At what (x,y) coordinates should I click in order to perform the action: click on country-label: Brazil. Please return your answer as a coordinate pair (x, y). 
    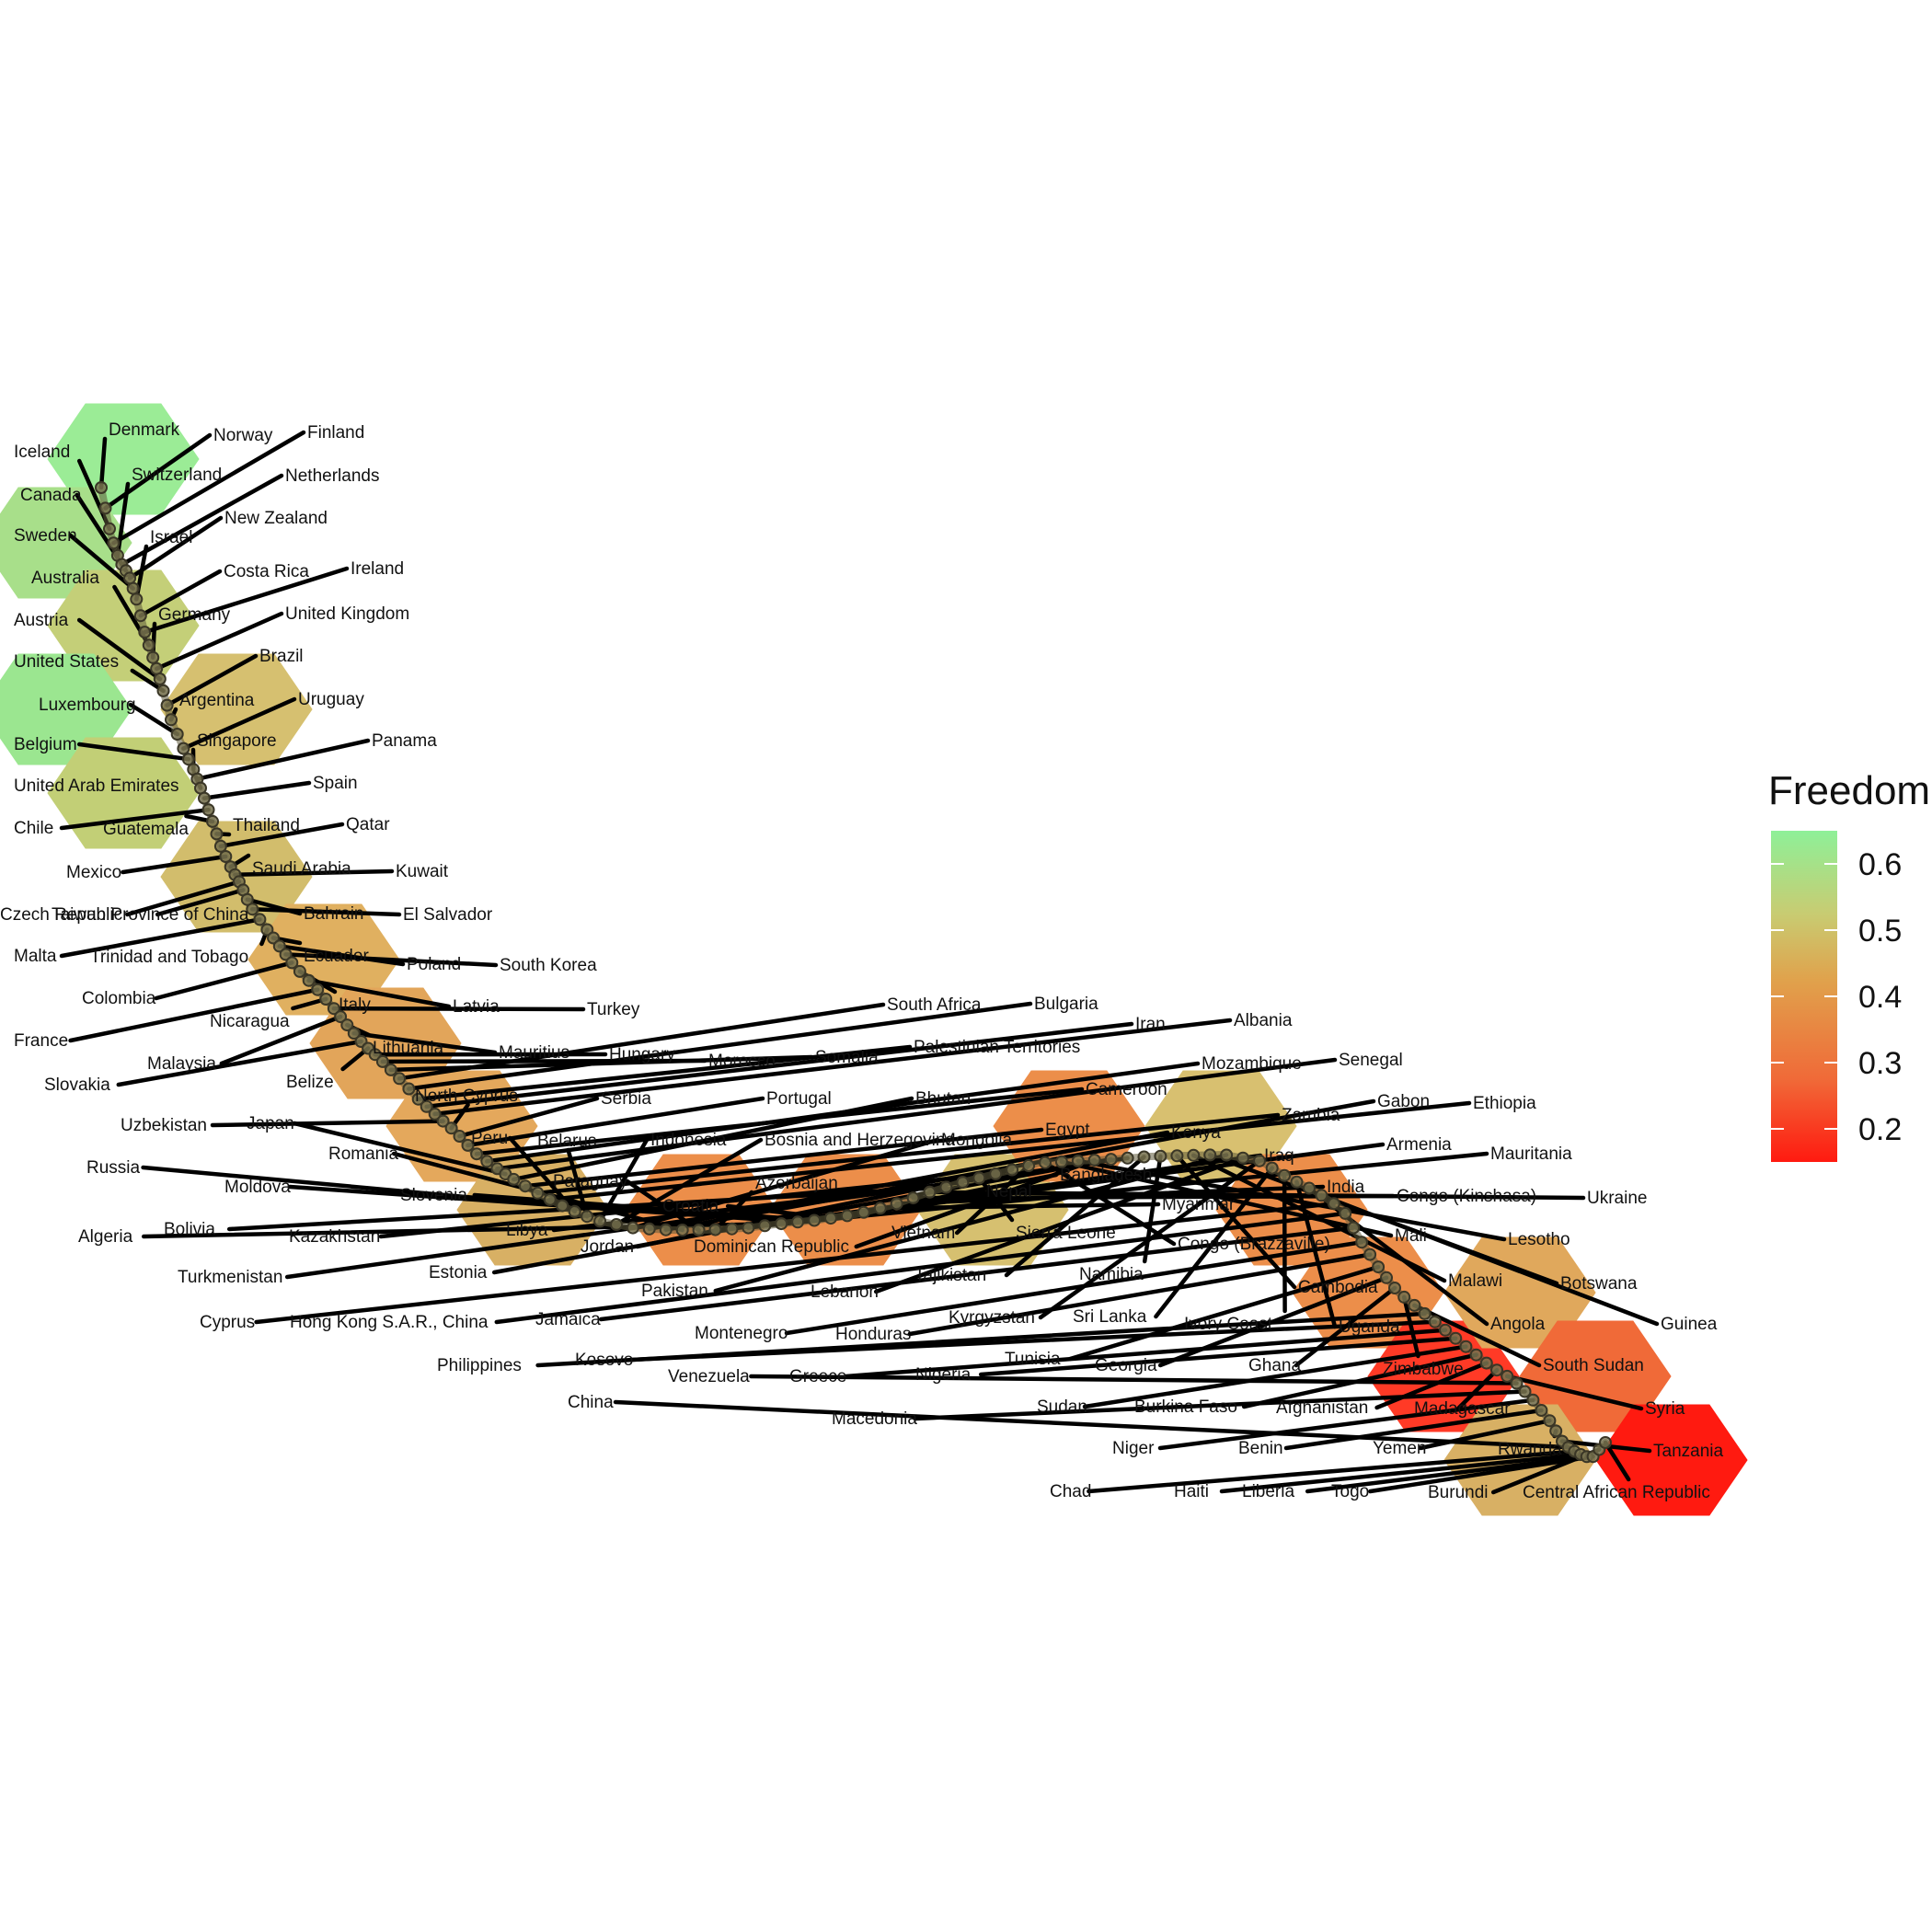
    Looking at the image, I should click on (281, 656).